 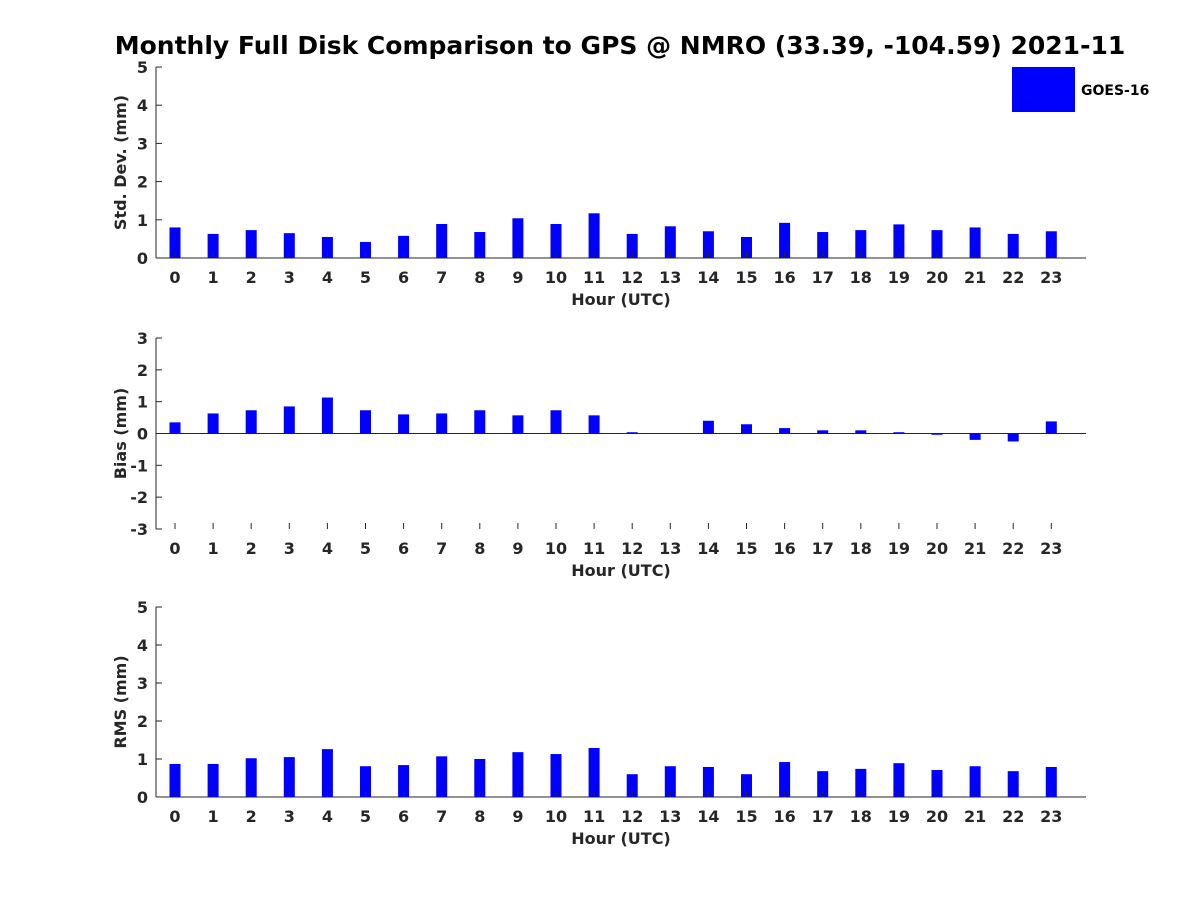 I want to click on x-tick-label: 10, so click(x=556, y=816).